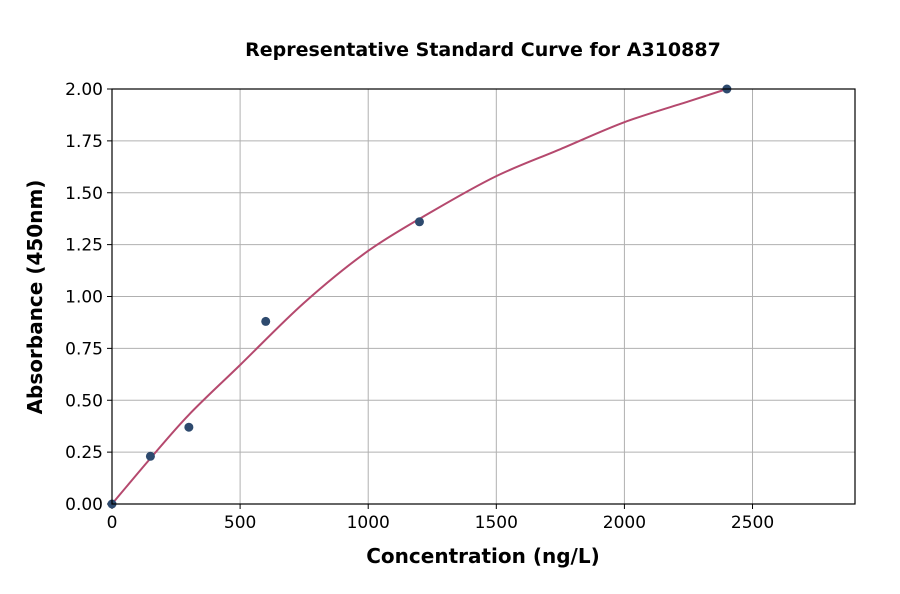 This screenshot has height=594, width=900. What do you see at coordinates (84, 142) in the screenshot?
I see `y-tick-label: 1.75` at bounding box center [84, 142].